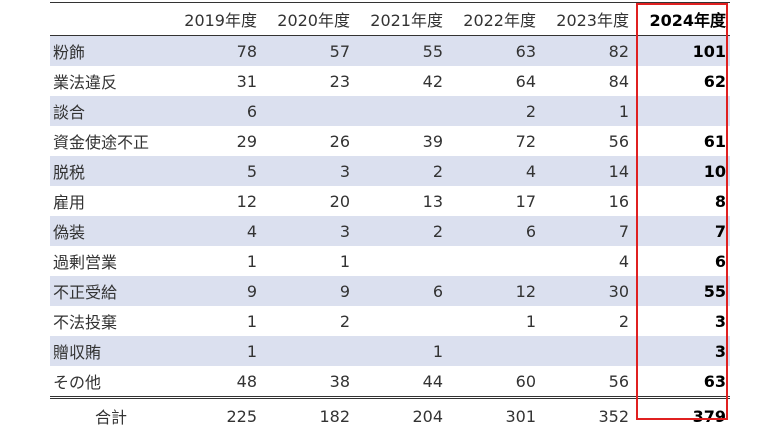  Describe the element at coordinates (427, 416) in the screenshot. I see `total-cell: 204` at that location.